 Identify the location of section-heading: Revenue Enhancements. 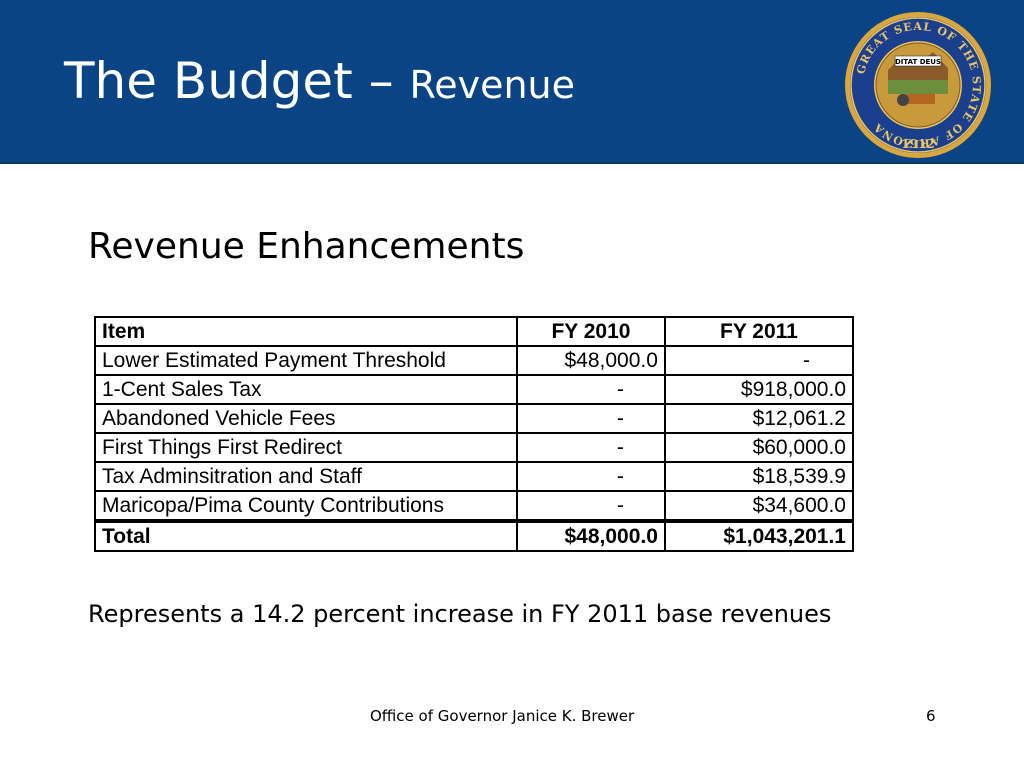
(306, 246).